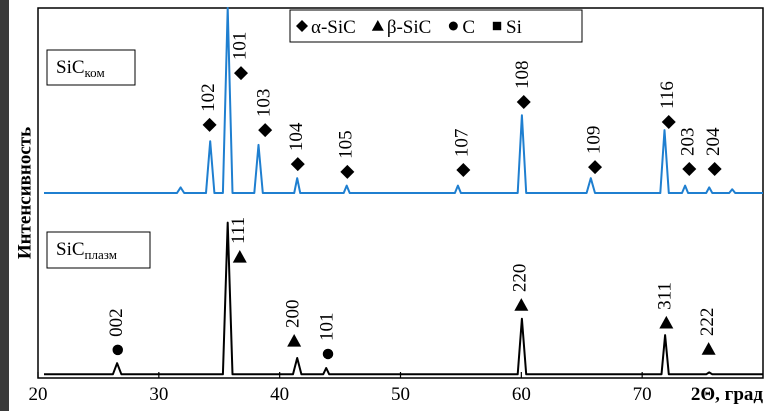  I want to click on legend-label: Si, so click(514, 27).